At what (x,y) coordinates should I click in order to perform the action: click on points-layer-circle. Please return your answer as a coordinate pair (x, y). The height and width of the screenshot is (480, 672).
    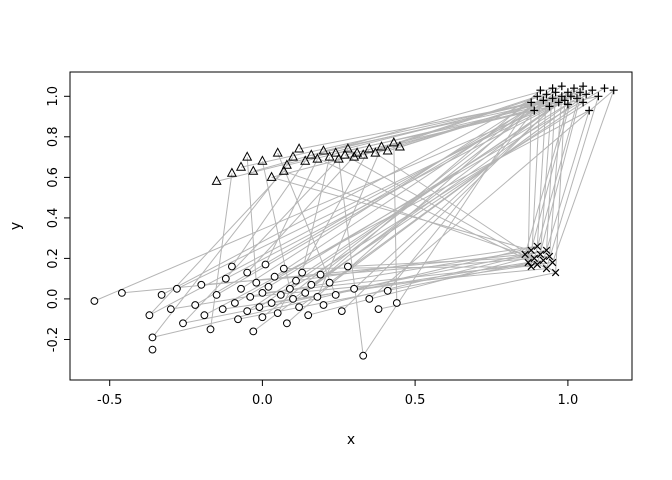
    Looking at the image, I should click on (245, 310).